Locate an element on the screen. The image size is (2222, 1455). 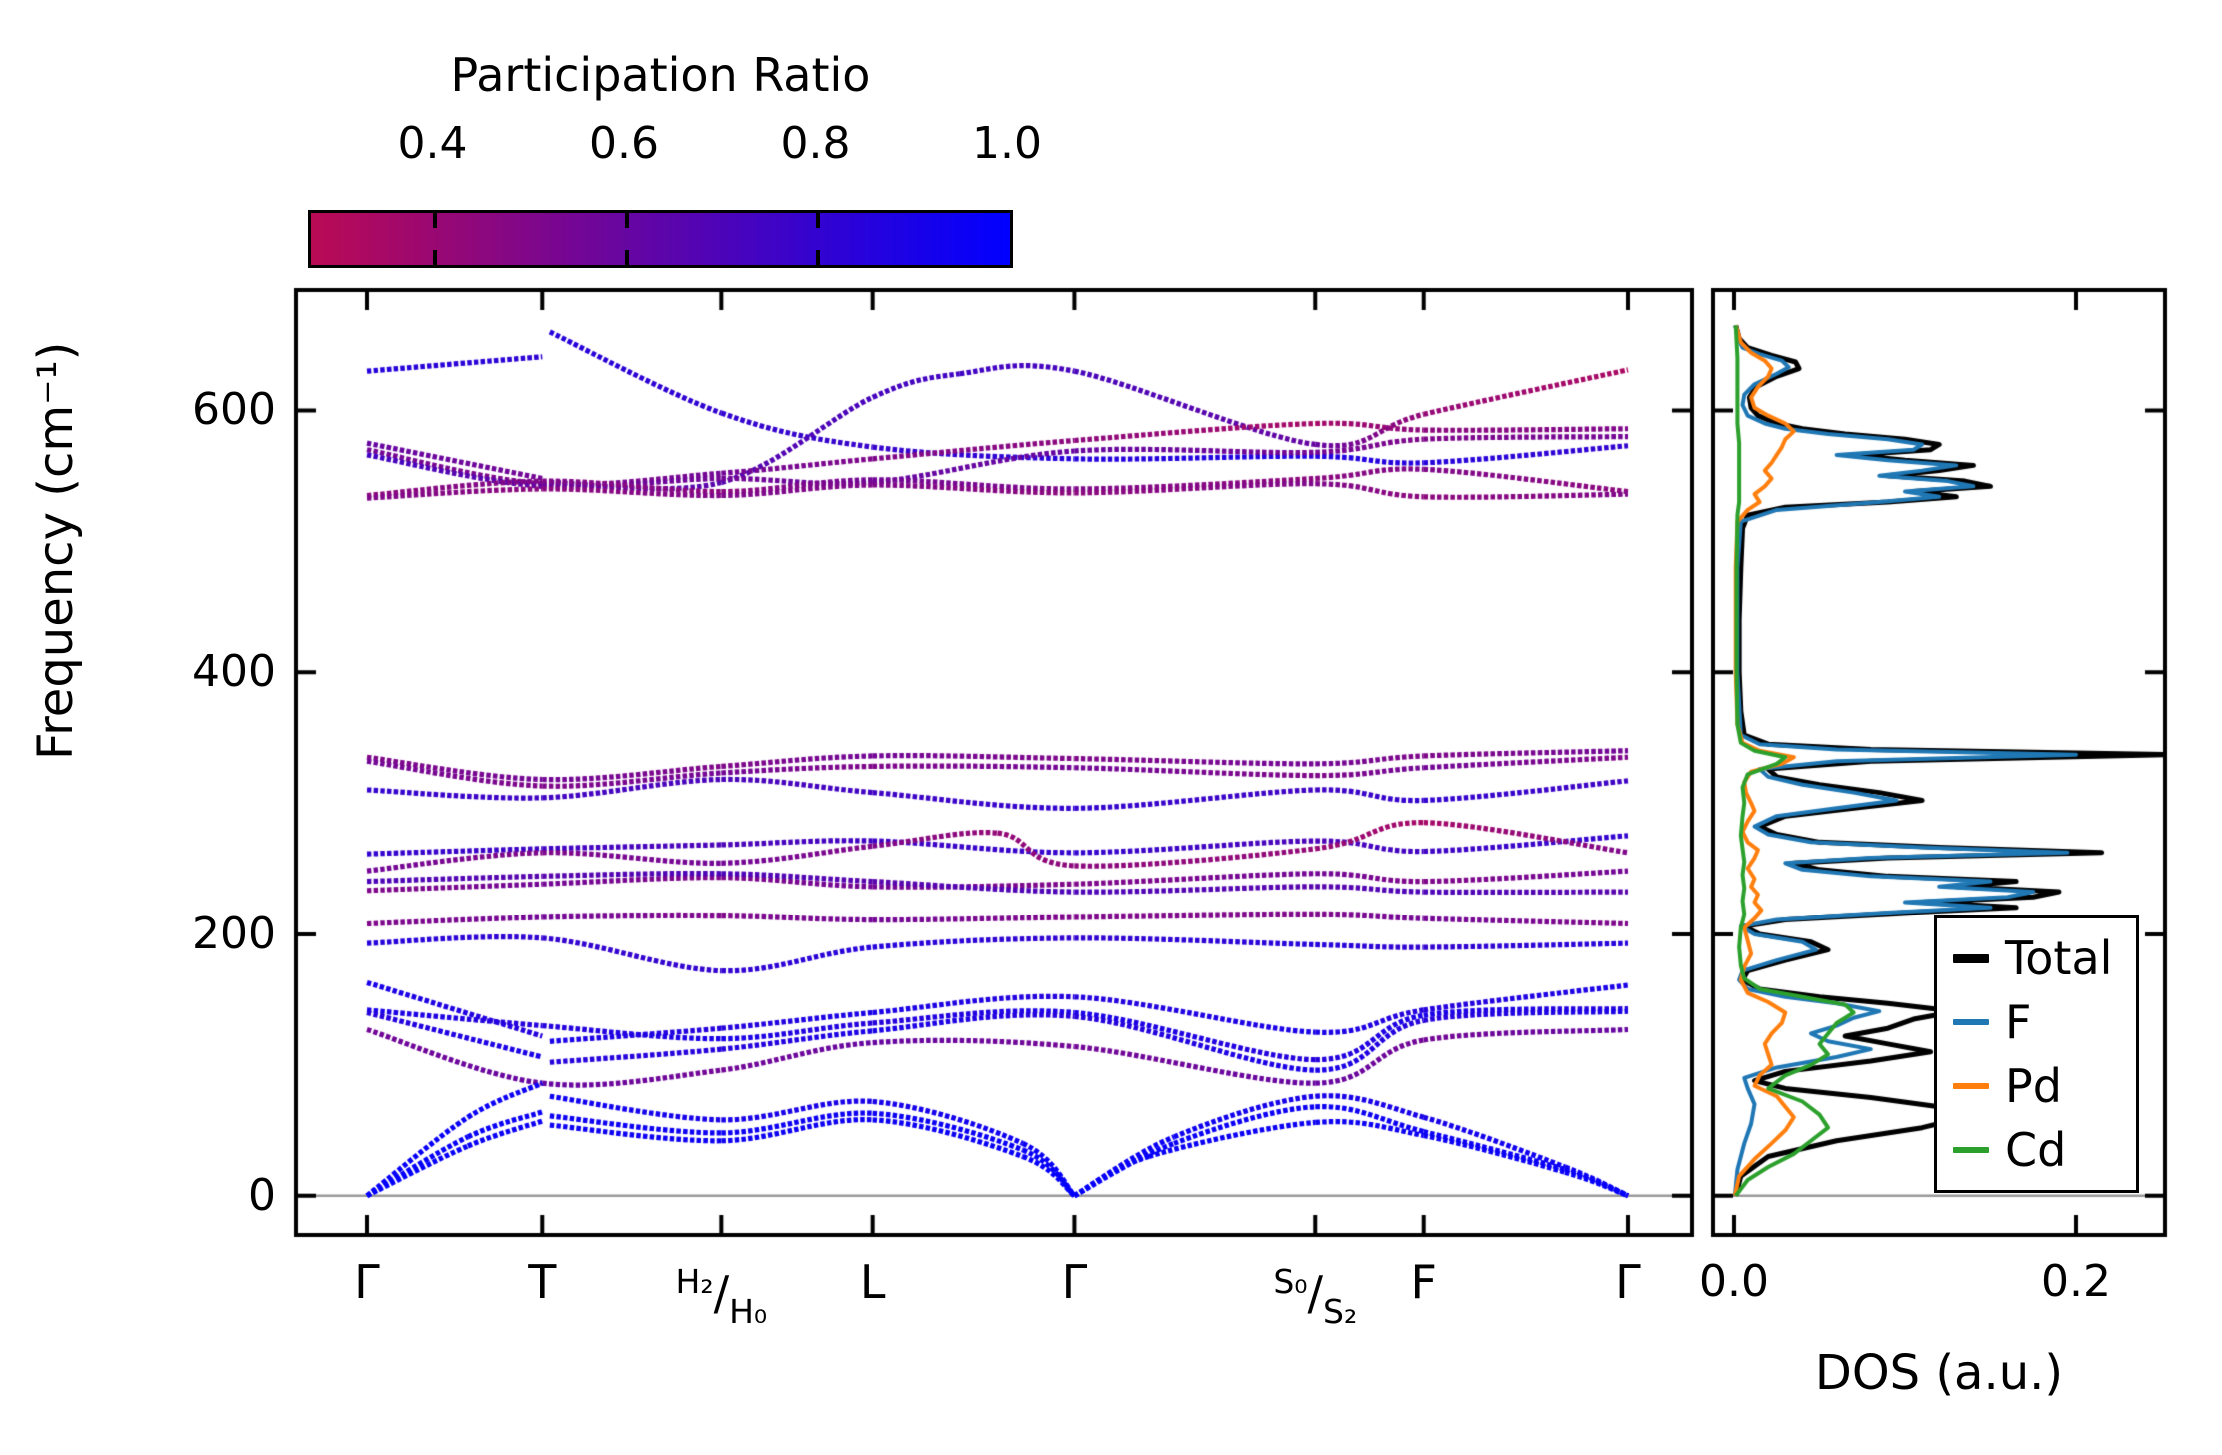
legend-label-f: F is located at coordinates (2018, 1022).